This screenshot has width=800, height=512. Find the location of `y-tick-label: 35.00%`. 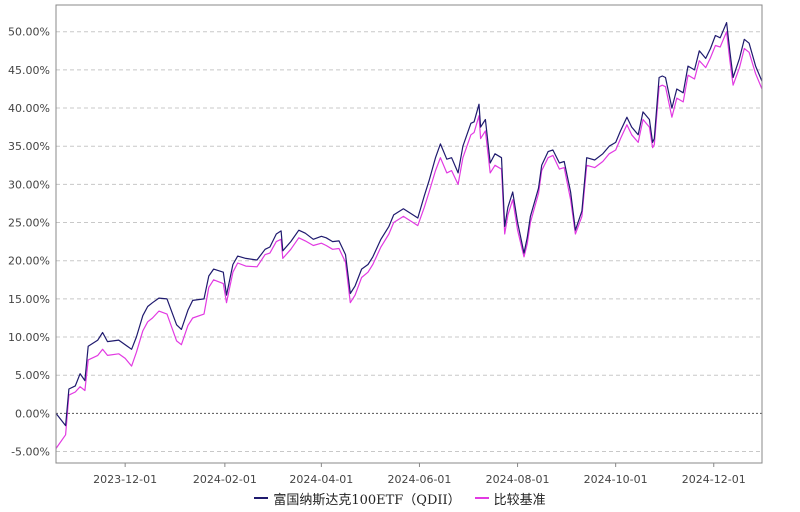

y-tick-label: 35.00% is located at coordinates (29, 146).